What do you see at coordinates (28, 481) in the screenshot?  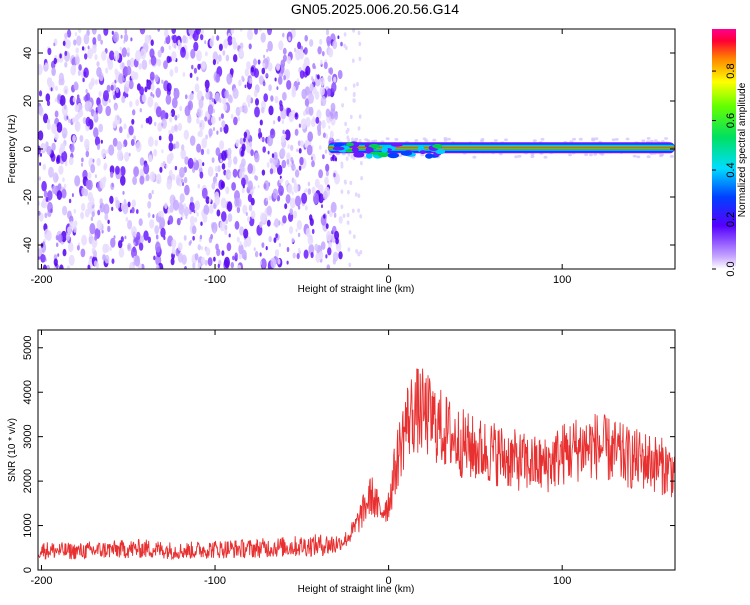 I see `y-tick-label: 2000` at bounding box center [28, 481].